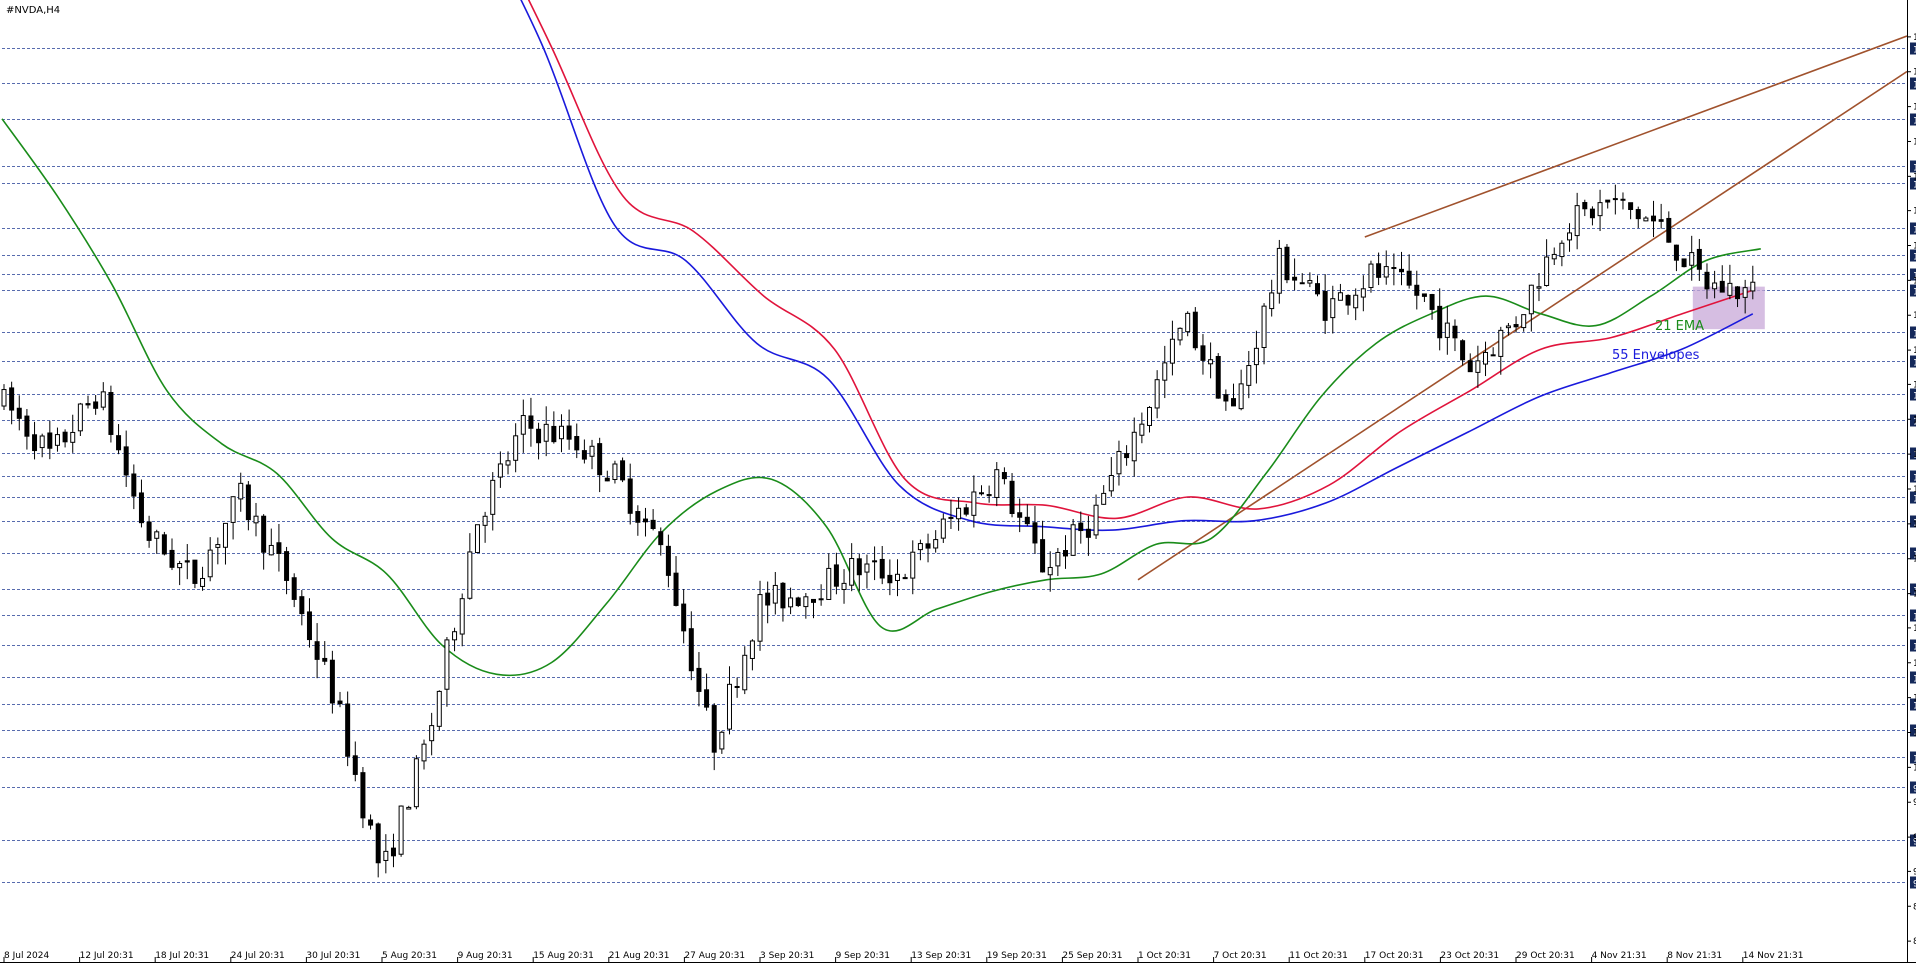 The image size is (1916, 967). What do you see at coordinates (1619, 956) in the screenshot?
I see `time-tick-label: 4 Nov 21:31` at bounding box center [1619, 956].